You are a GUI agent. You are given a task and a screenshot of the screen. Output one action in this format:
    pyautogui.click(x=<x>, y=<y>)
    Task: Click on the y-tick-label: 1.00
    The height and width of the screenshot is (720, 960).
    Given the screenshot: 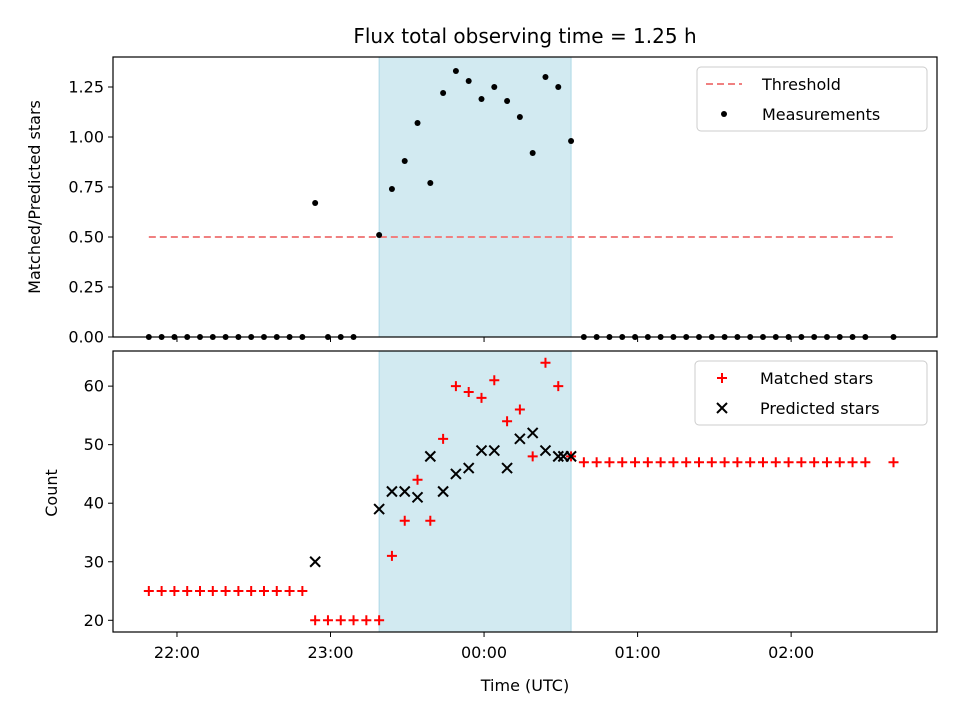 What is the action you would take?
    pyautogui.click(x=86, y=137)
    